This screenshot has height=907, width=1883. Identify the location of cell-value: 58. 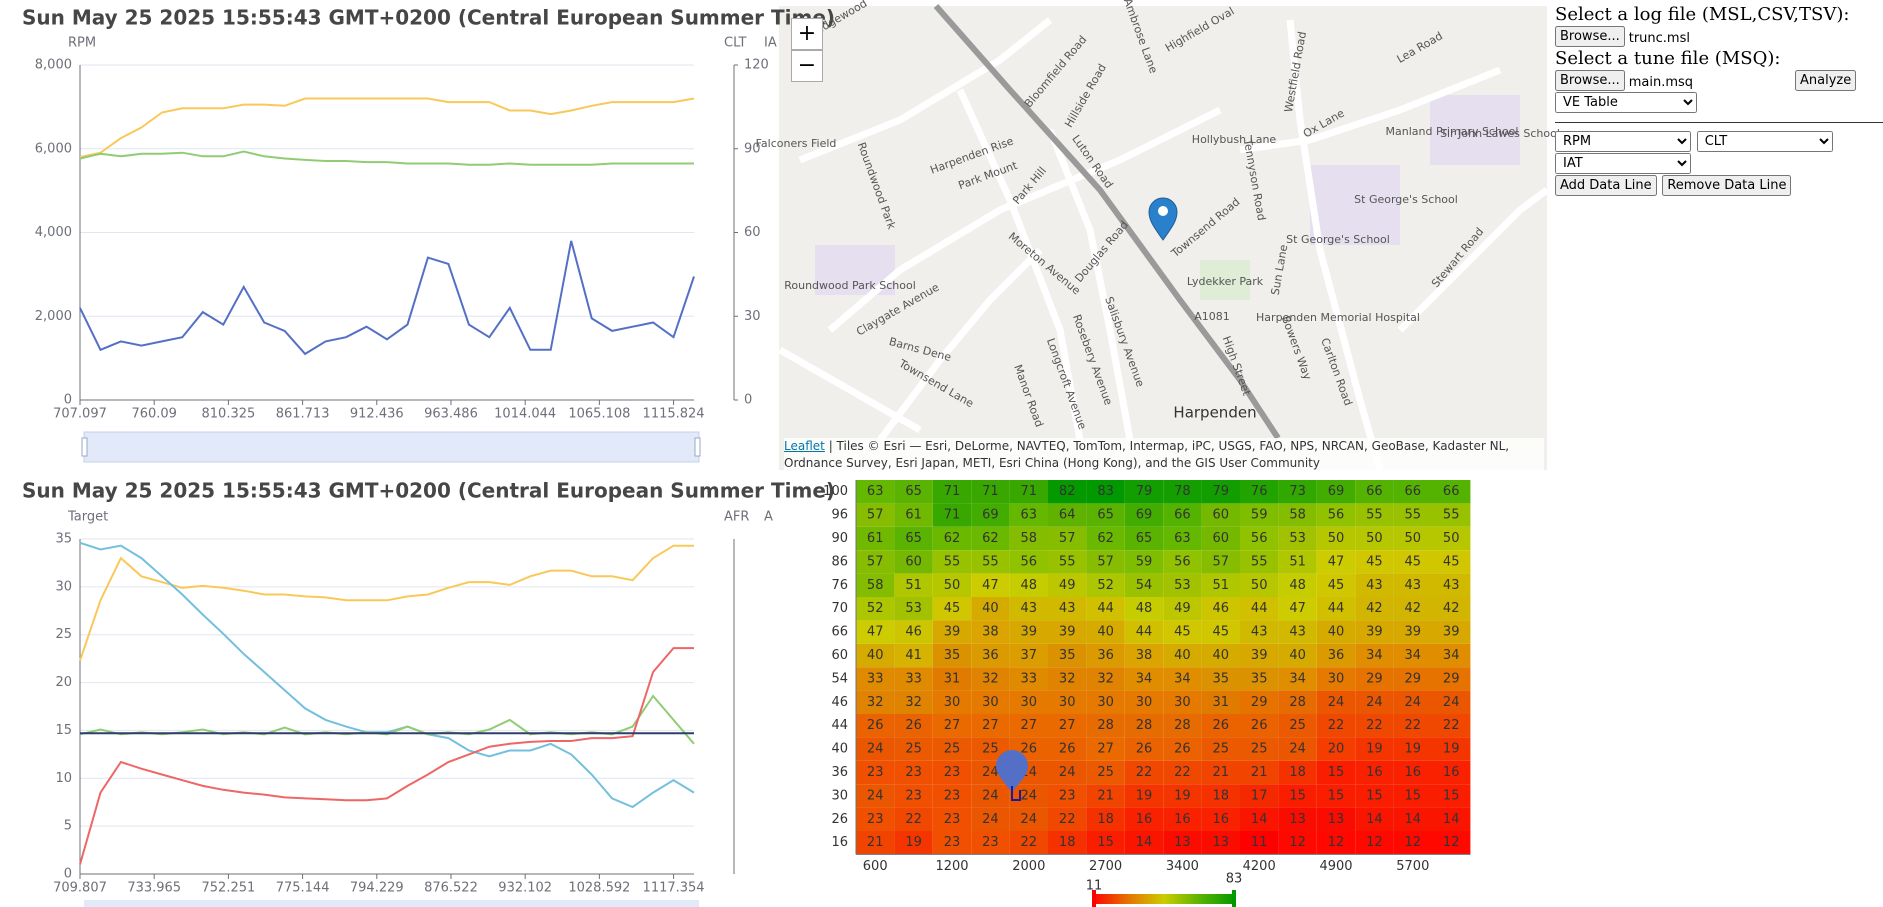
(1029, 538).